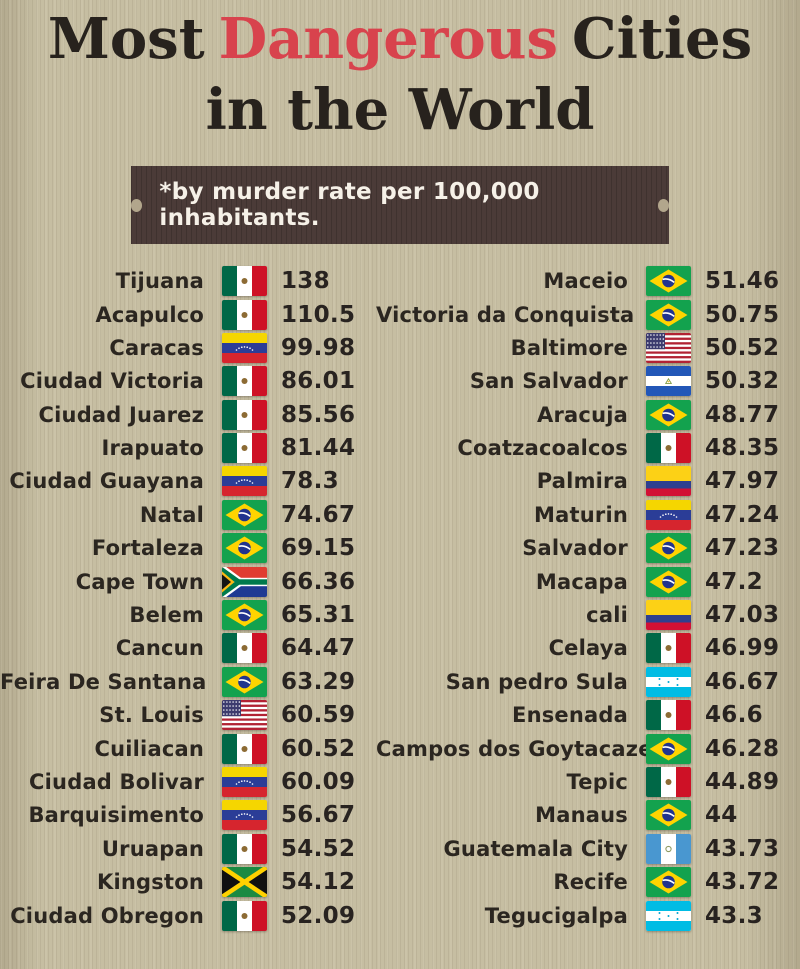 The image size is (800, 969). I want to click on city-row: Celaya 46.99, so click(588, 648).